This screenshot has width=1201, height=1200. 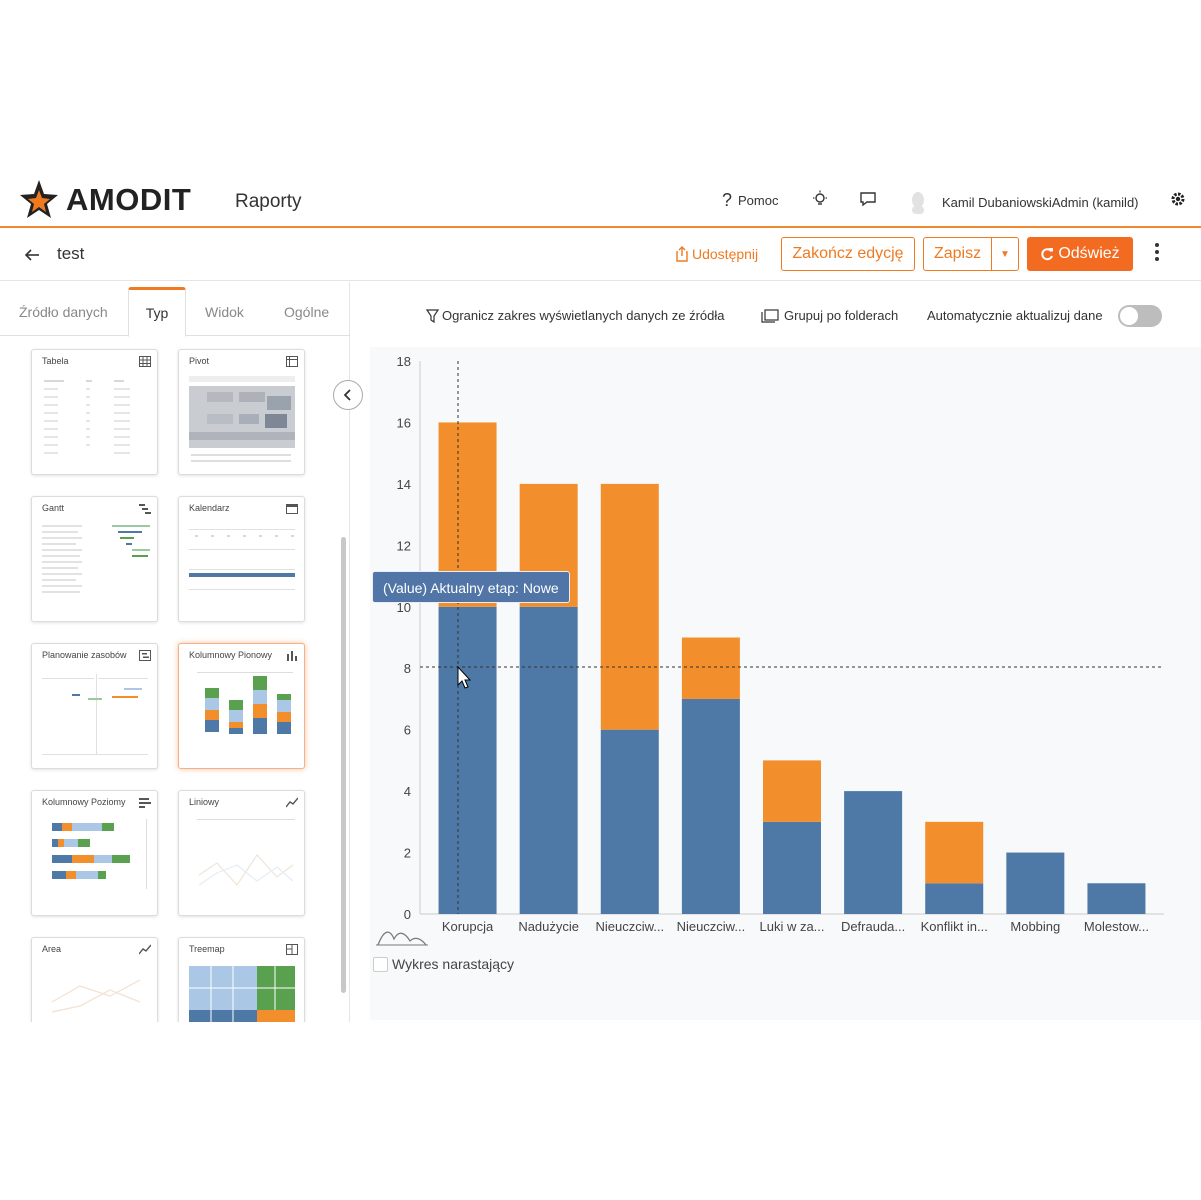 I want to click on chart-navigator-icon, so click(x=402, y=938).